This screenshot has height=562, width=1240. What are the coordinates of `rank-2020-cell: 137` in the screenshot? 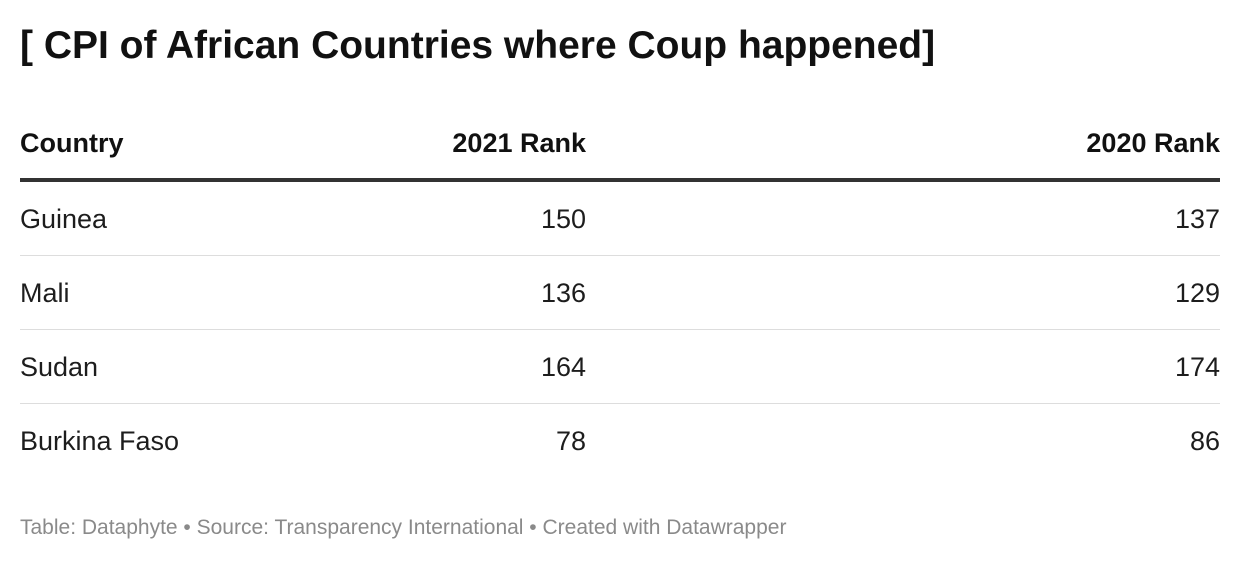 It's located at (1197, 218).